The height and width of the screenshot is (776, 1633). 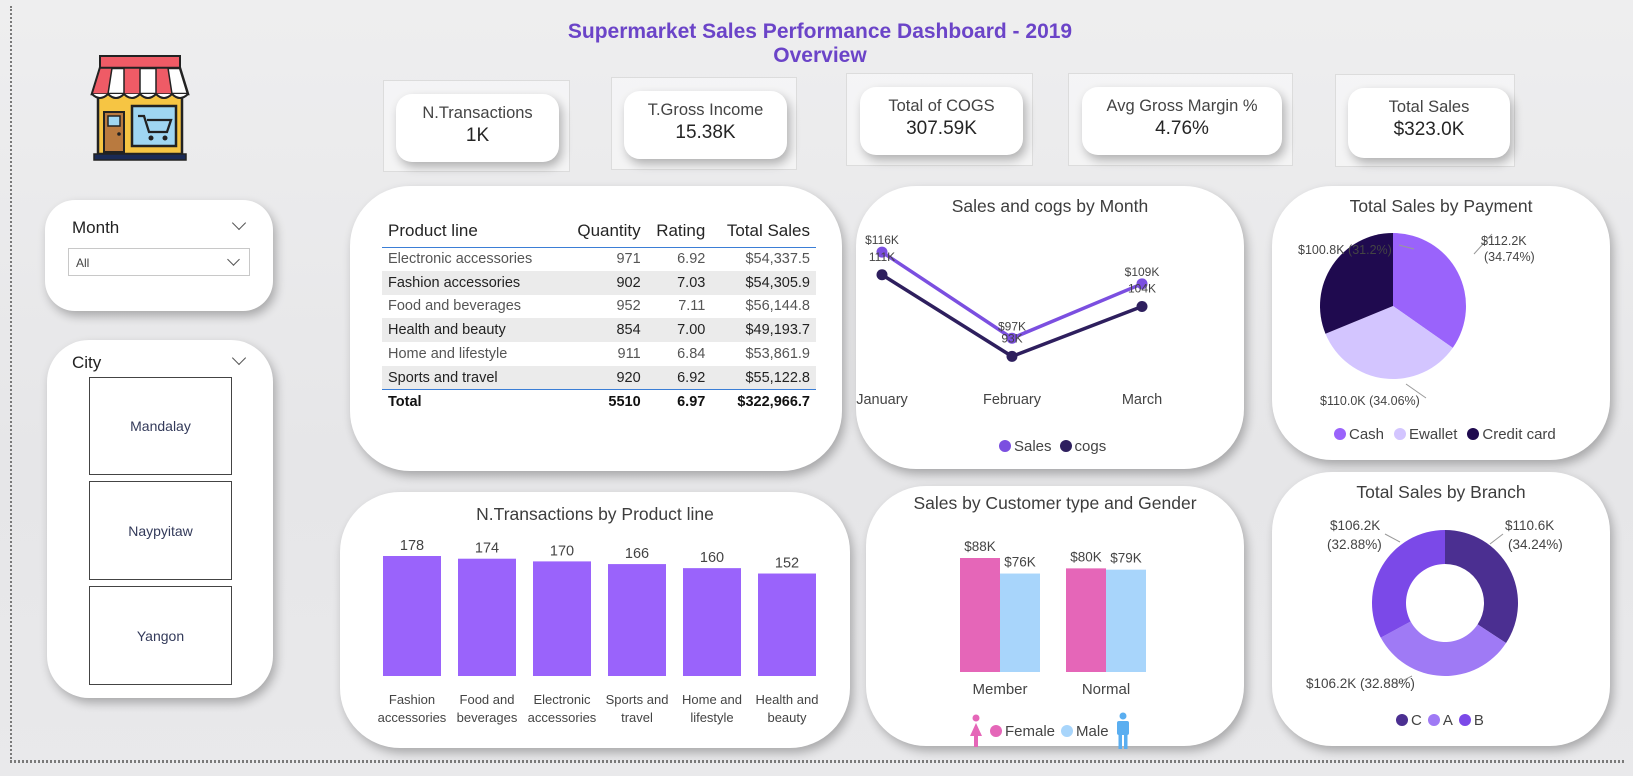 I want to click on data-label: $110.0K (34.06%), so click(x=1370, y=401).